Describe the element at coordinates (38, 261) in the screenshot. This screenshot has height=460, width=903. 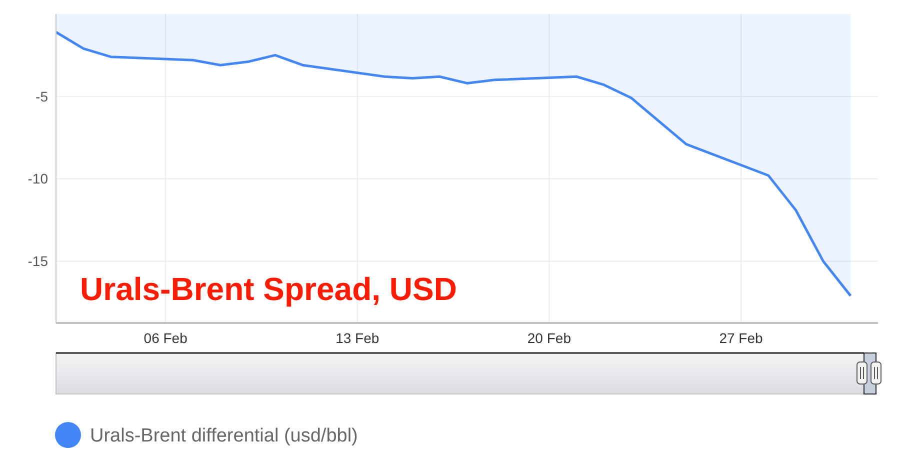
I see `y-tick-label: -15` at that location.